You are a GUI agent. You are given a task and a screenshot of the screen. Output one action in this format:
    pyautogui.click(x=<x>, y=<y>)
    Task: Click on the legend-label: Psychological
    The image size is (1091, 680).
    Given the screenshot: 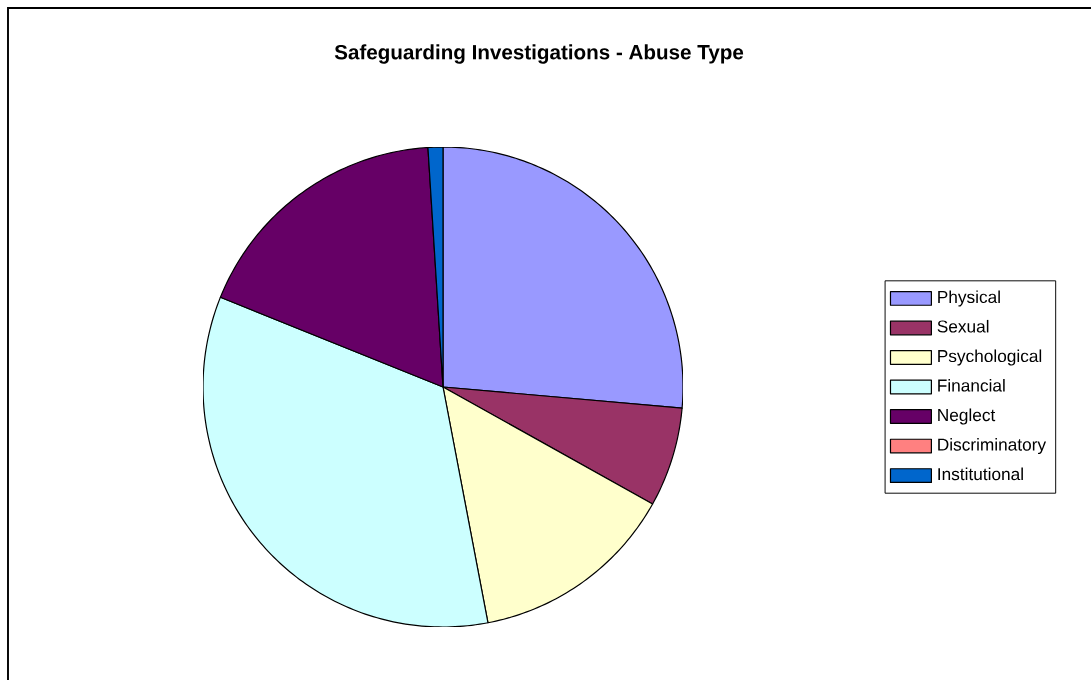 What is the action you would take?
    pyautogui.click(x=990, y=357)
    